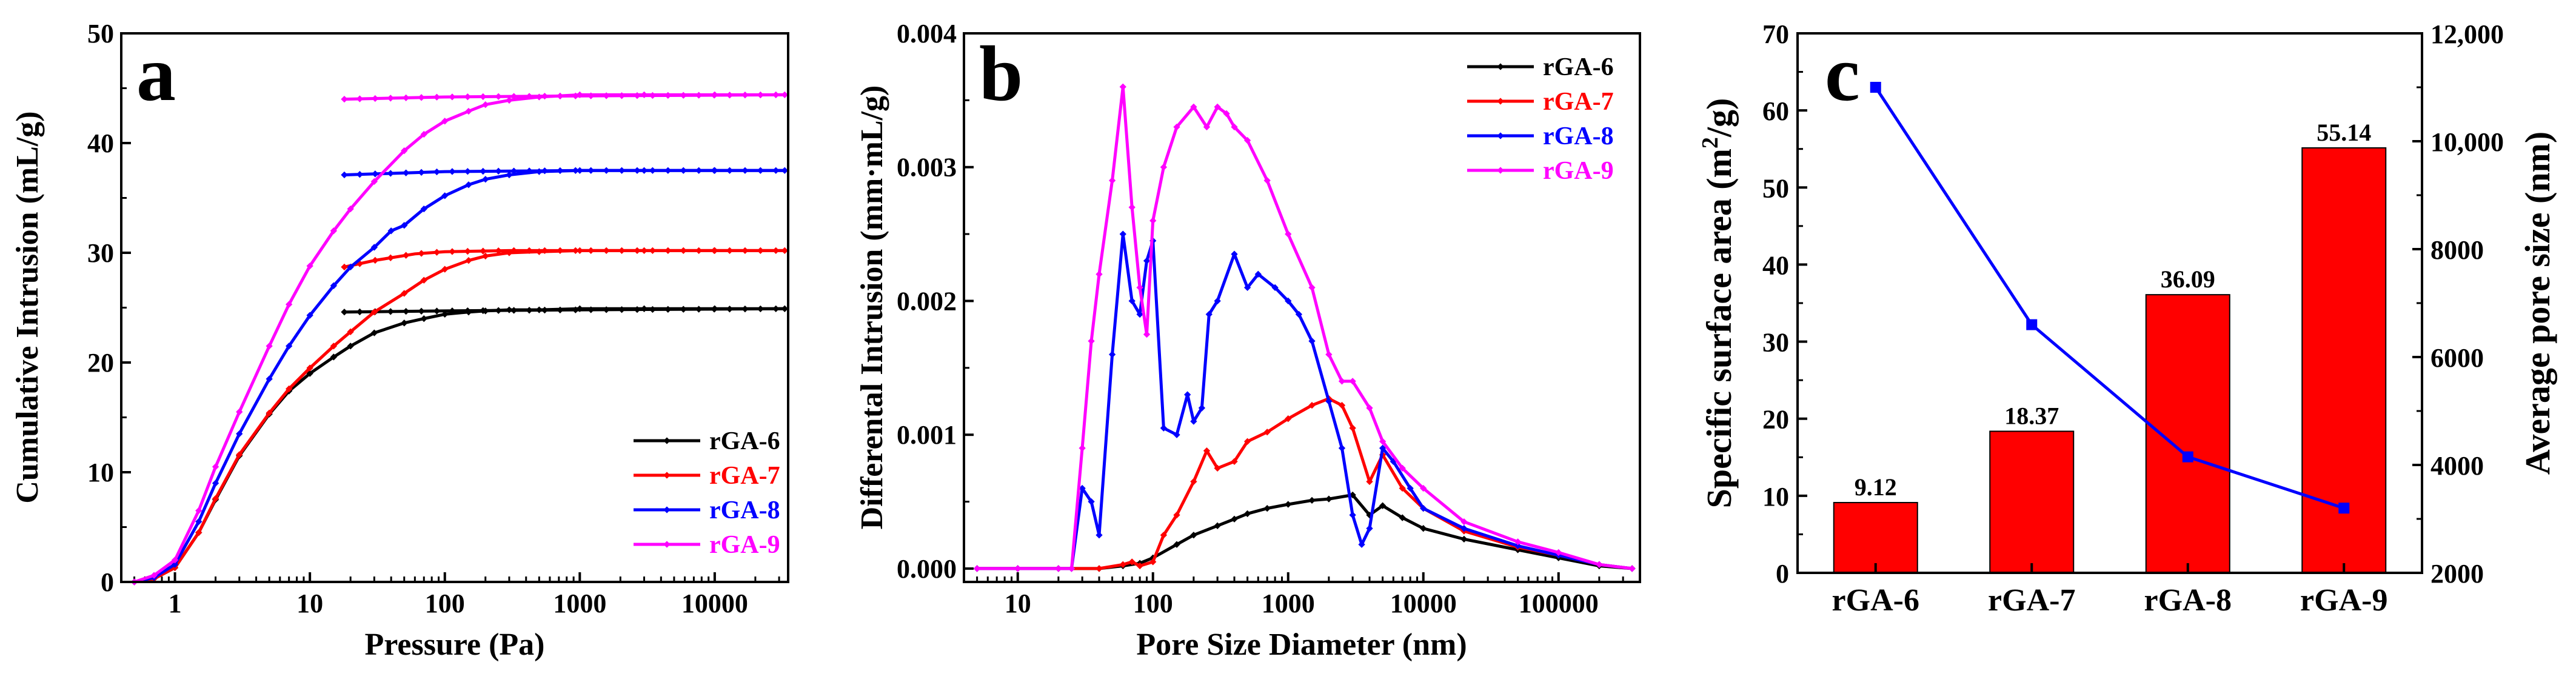 The height and width of the screenshot is (685, 2576). I want to click on panel-c-ylabel-part1: Specific surface area (m, so click(1719, 329).